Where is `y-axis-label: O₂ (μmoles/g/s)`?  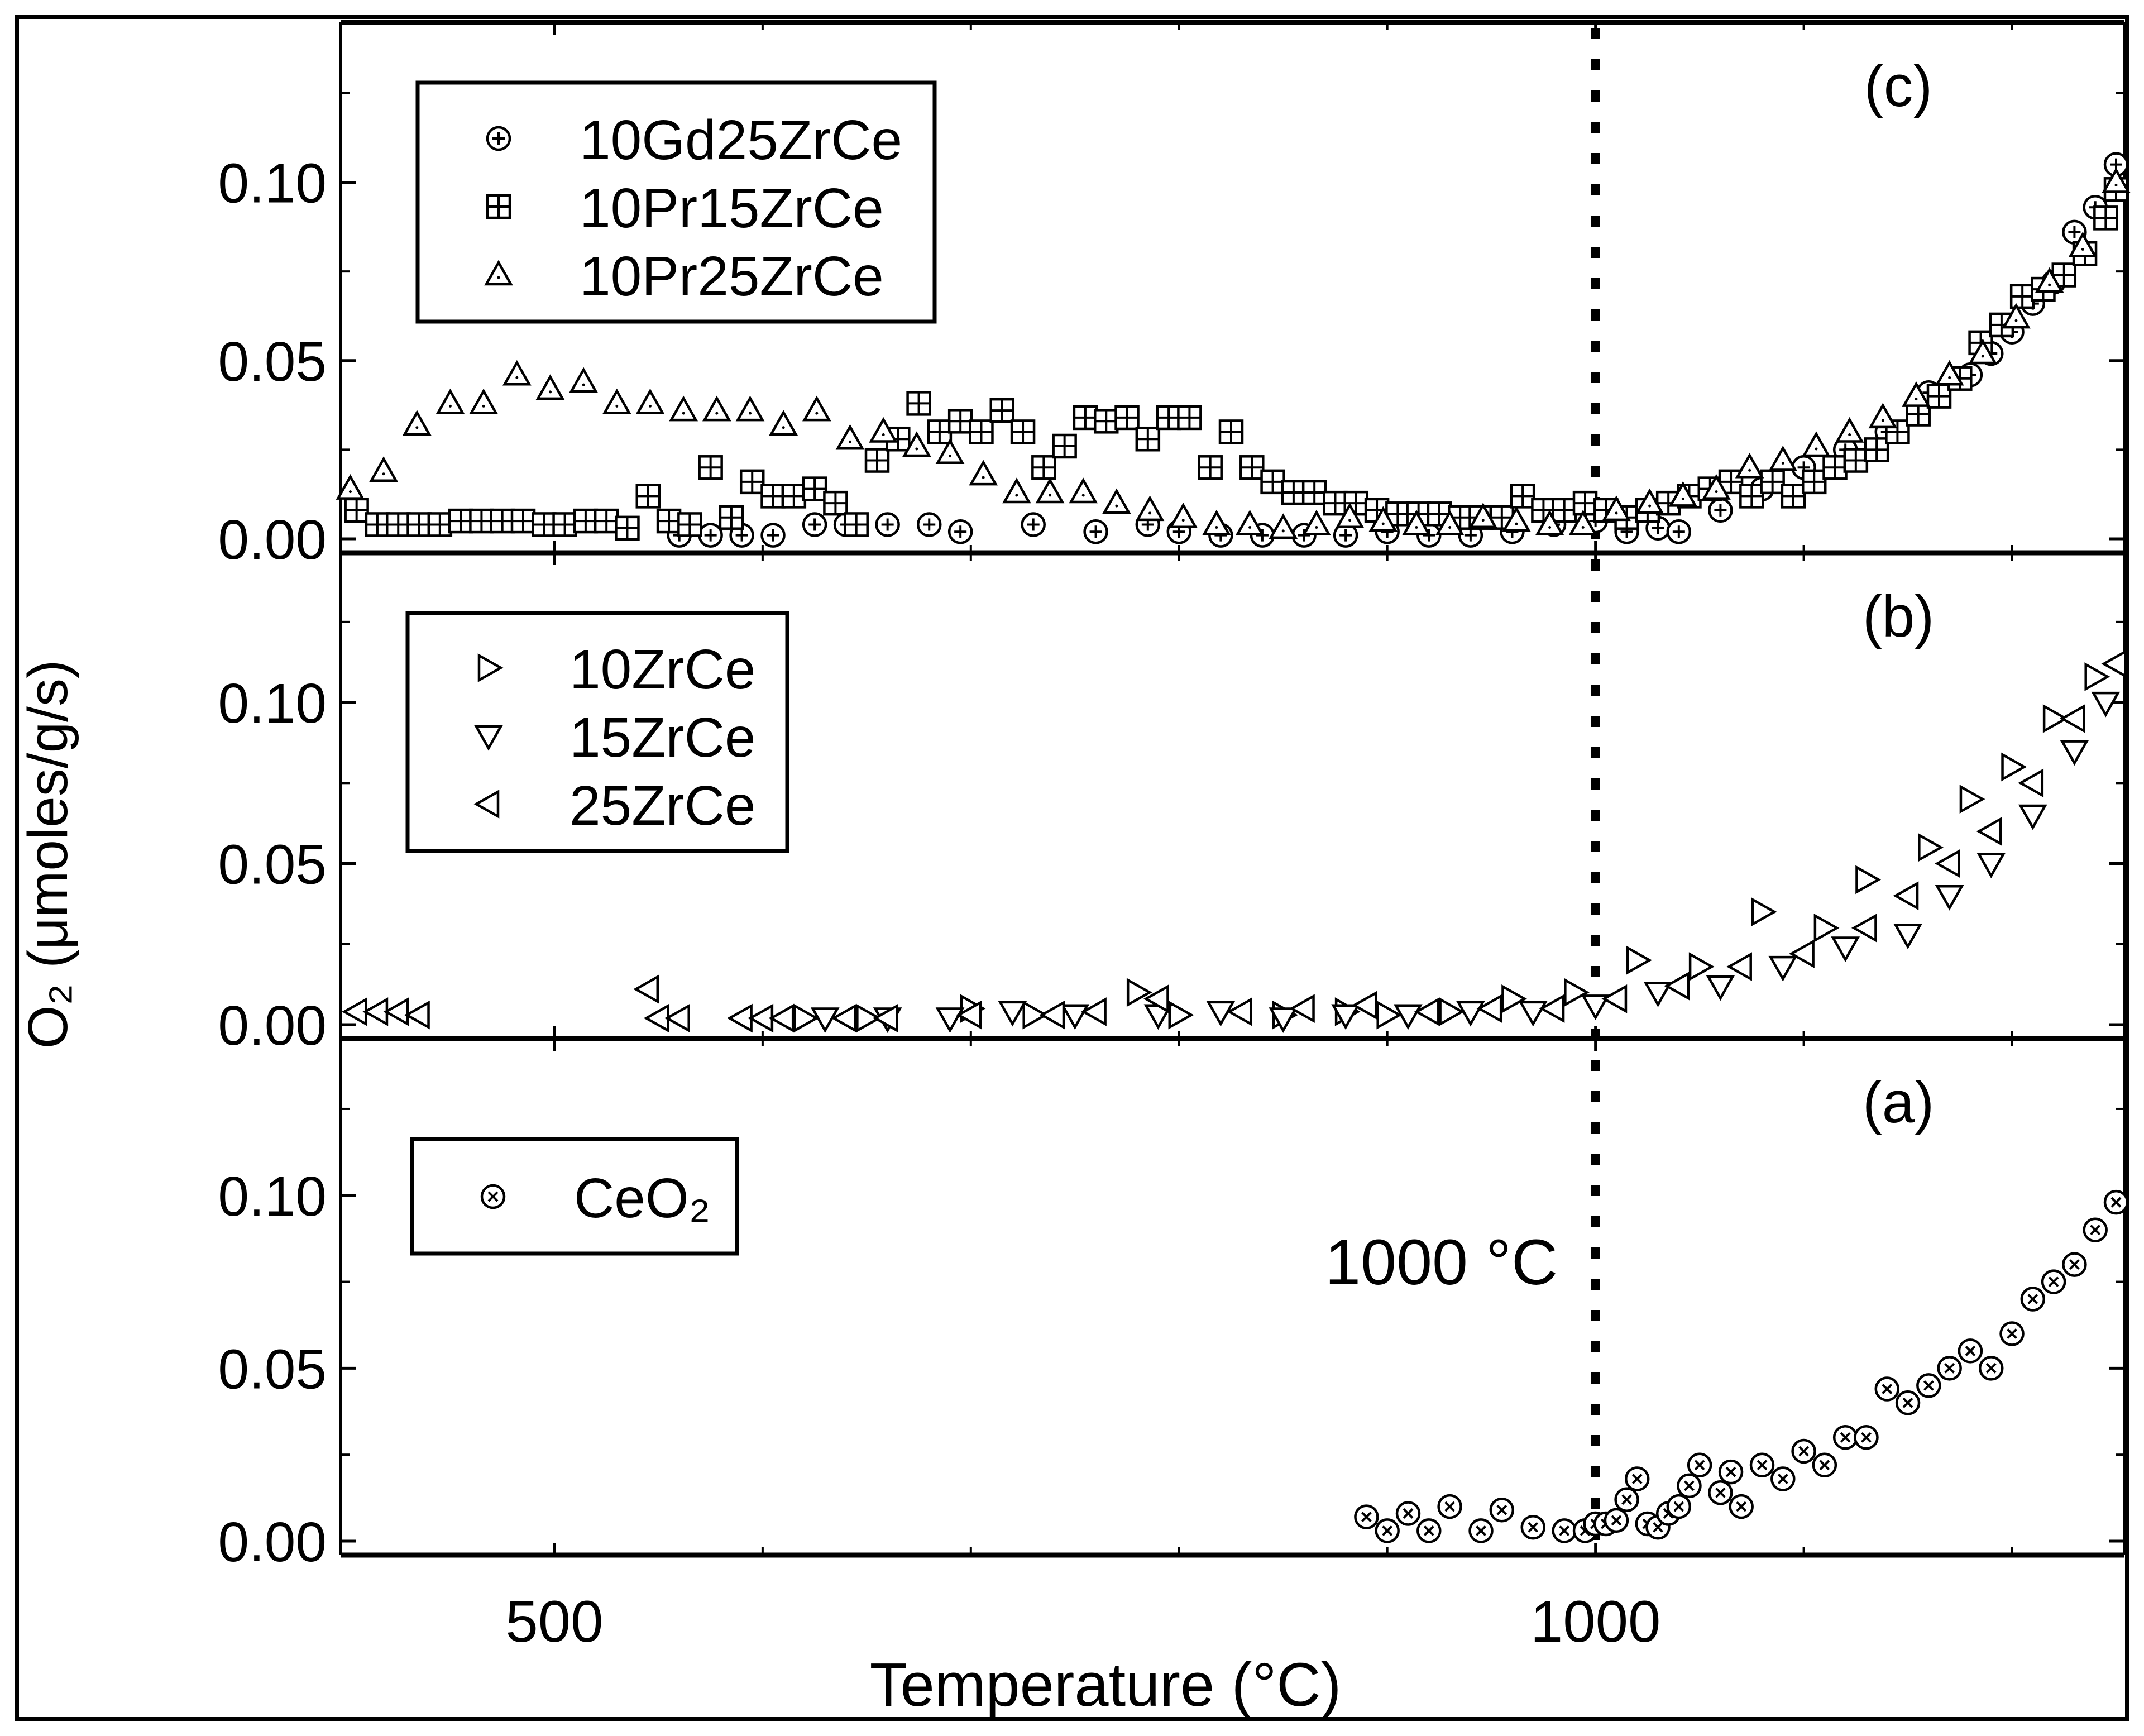
y-axis-label: O₂ (μmoles/g/s) is located at coordinates (48, 854).